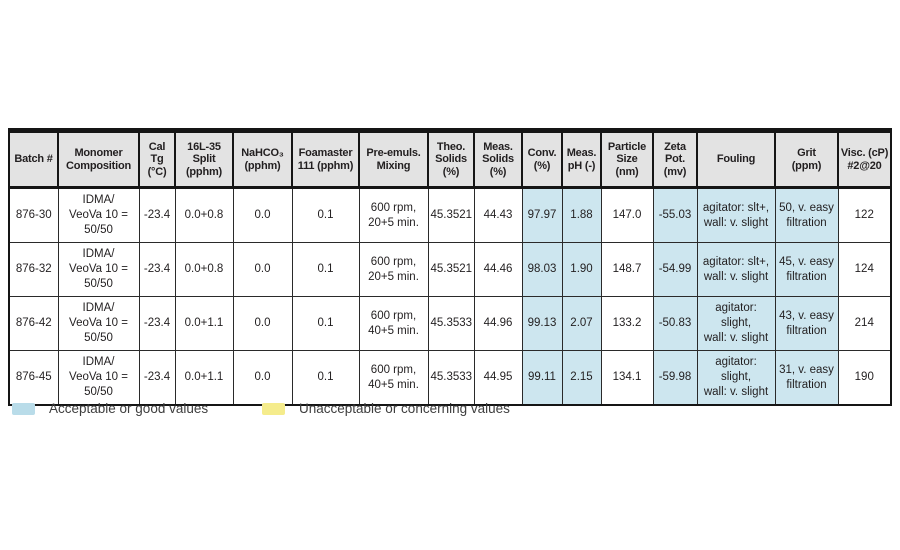  I want to click on column-header-foamaster: Foamaster 111 (pphm), so click(325, 159).